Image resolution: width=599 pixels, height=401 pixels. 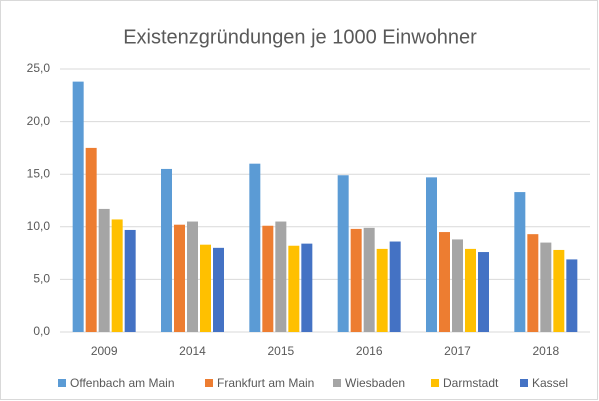 I want to click on y-tick-label: 25,0, so click(x=39, y=68).